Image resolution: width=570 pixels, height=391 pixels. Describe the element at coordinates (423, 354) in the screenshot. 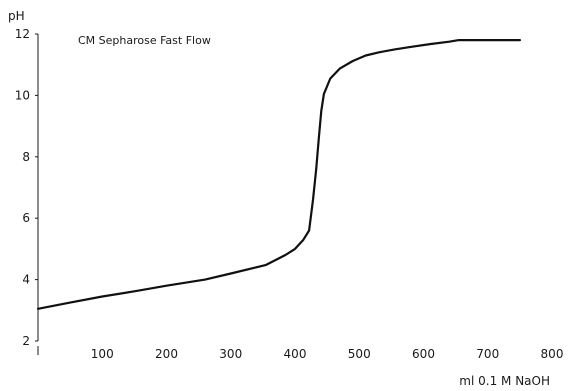

I see `x-tick-label: 600` at that location.